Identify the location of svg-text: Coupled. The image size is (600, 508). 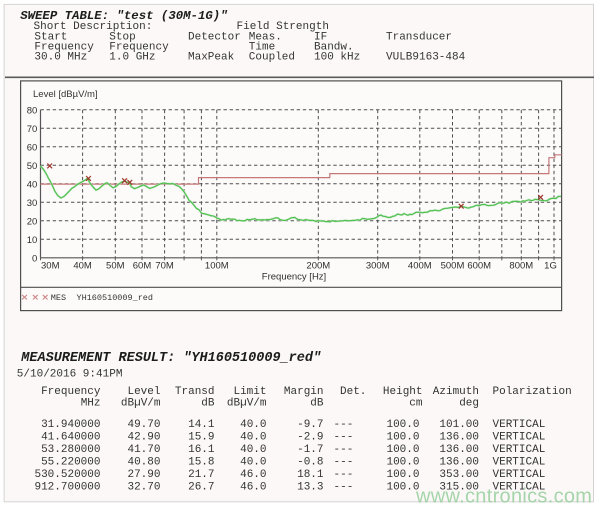
(272, 58).